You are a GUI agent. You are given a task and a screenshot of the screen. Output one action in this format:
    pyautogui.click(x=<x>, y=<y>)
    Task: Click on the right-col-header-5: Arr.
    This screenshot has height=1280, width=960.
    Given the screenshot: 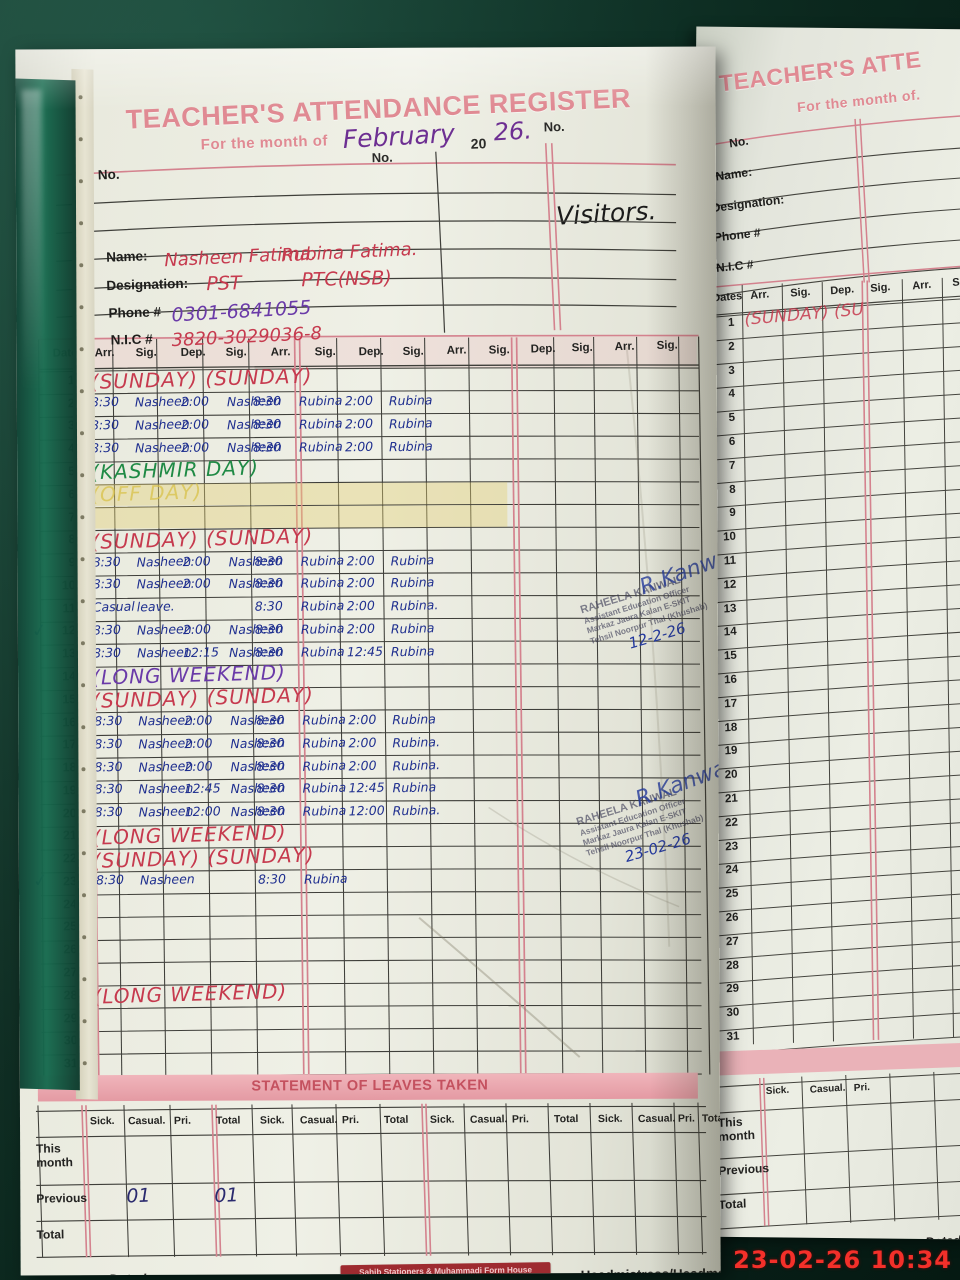 What is the action you would take?
    pyautogui.click(x=921, y=285)
    